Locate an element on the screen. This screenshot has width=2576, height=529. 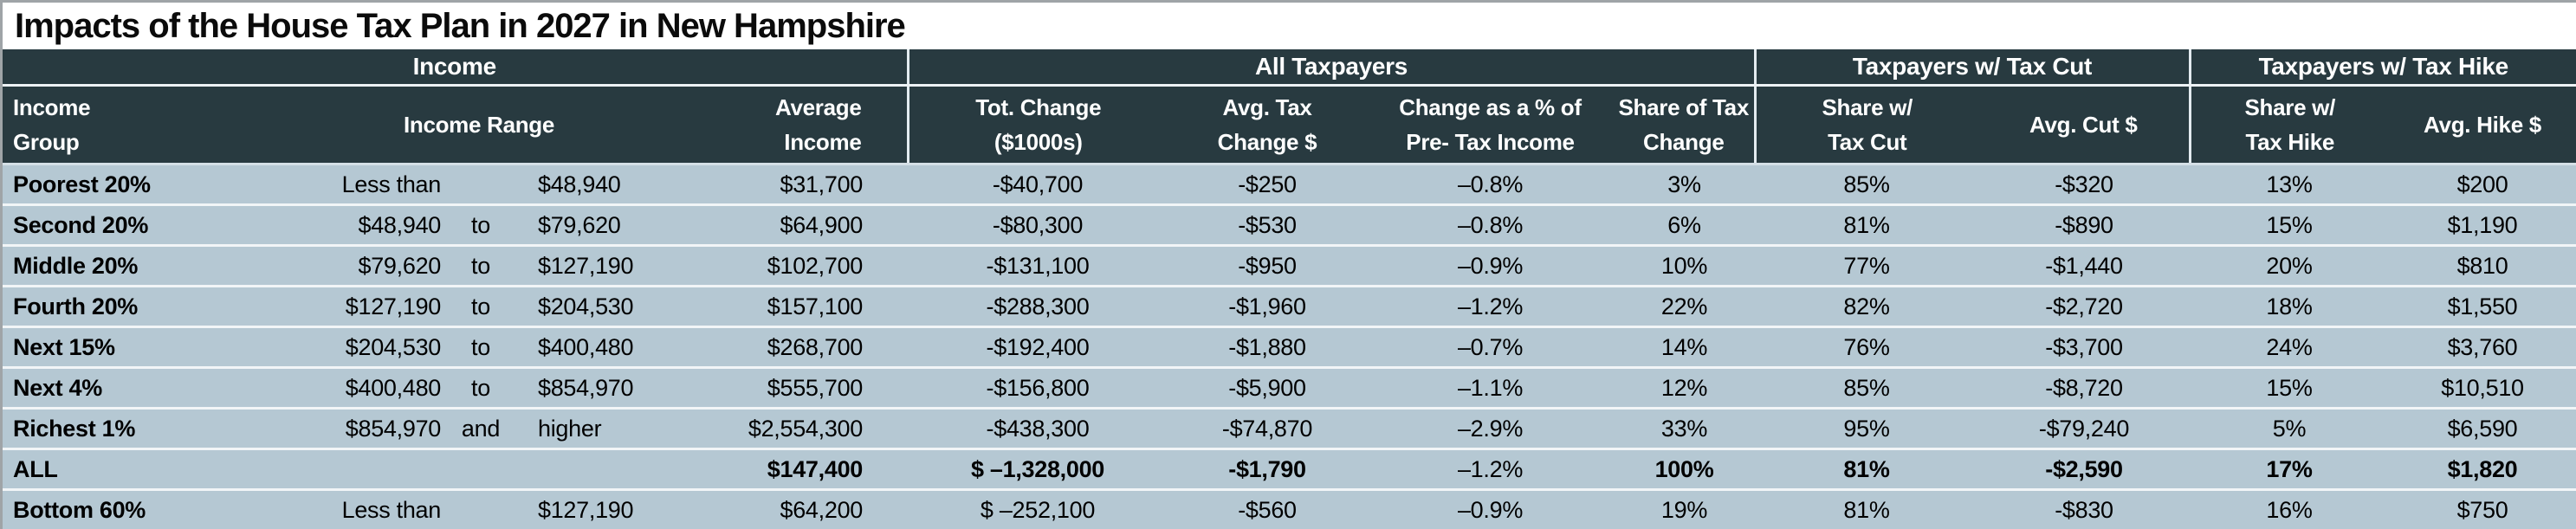
avg-tax-change-cell: -$74,870 is located at coordinates (1267, 428).